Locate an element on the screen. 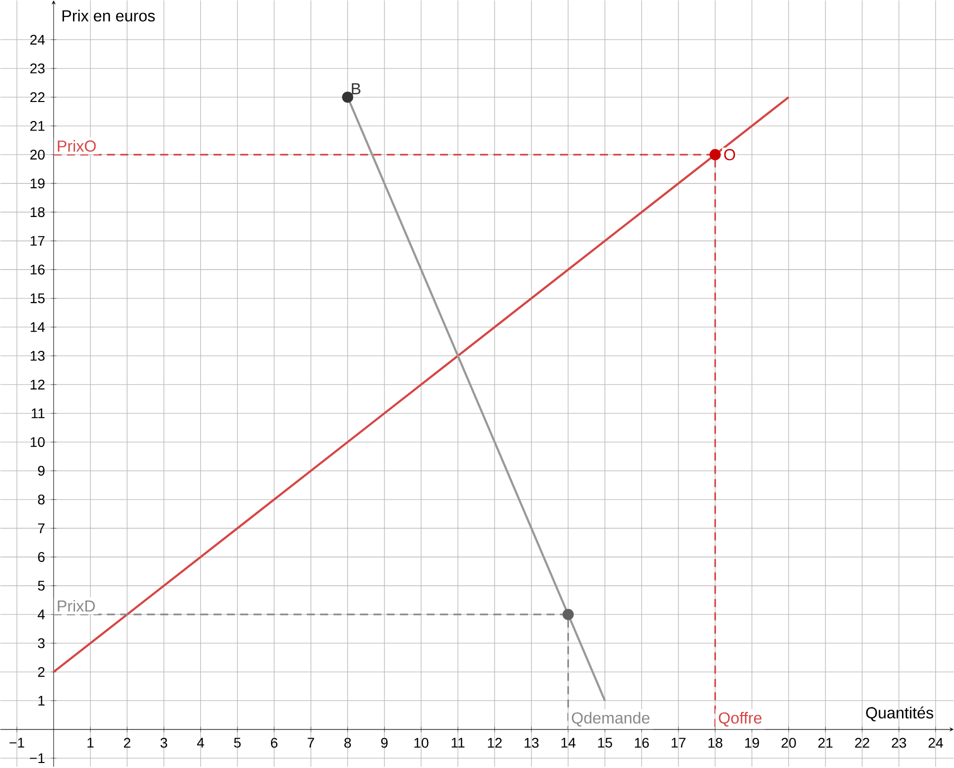 This screenshot has height=768, width=954. x-tick-label: 19 is located at coordinates (752, 743).